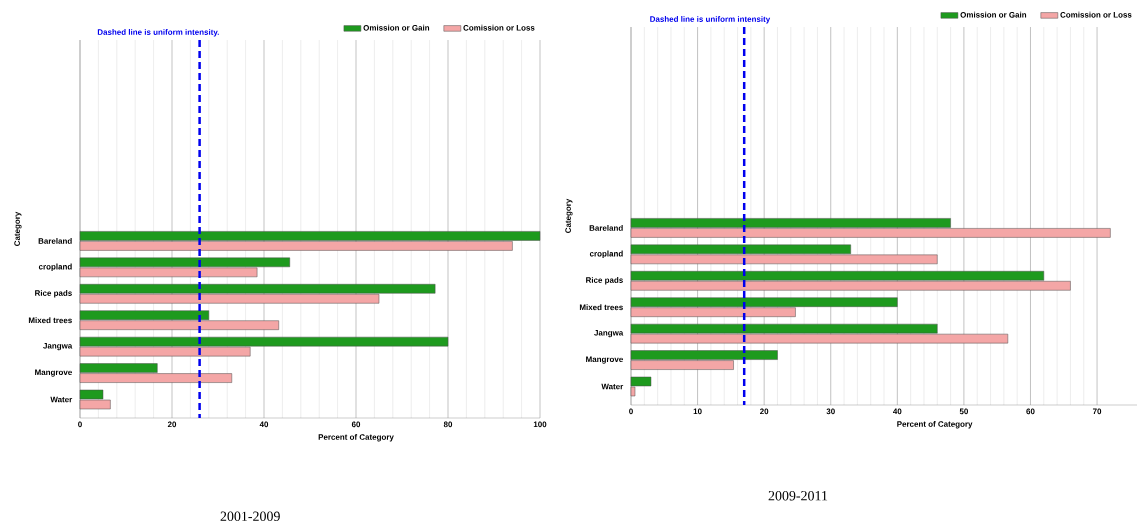 This screenshot has width=1148, height=527. What do you see at coordinates (798, 496) in the screenshot?
I see `text: 2009-2011` at bounding box center [798, 496].